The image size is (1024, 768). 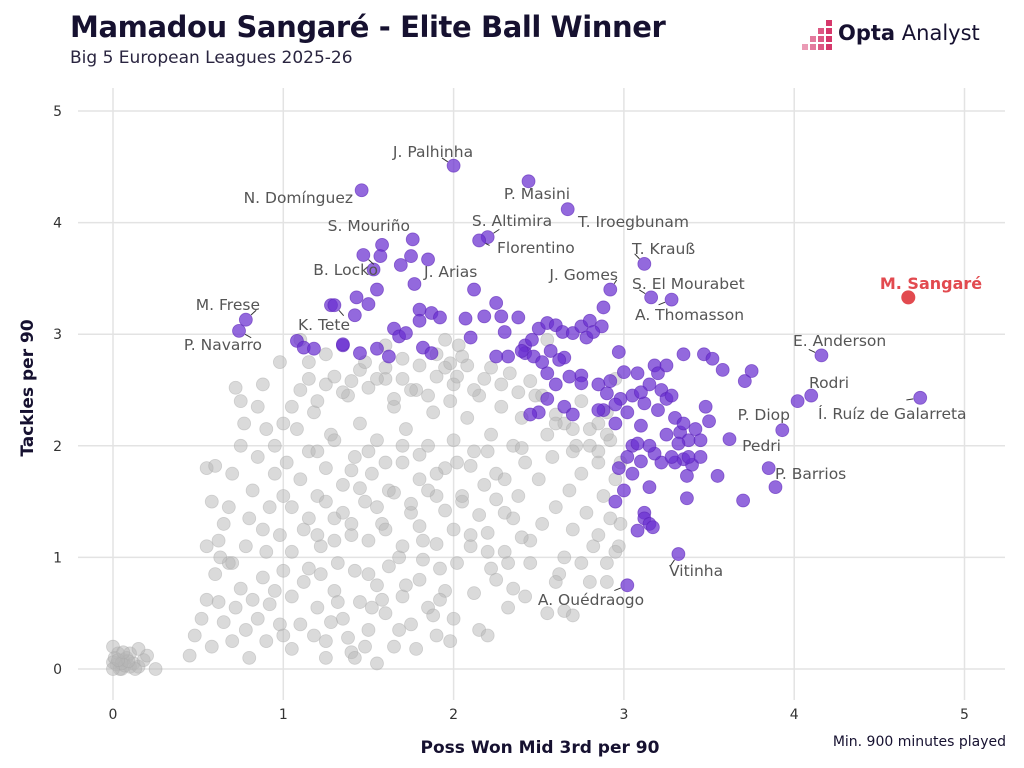 I want to click on highlight-player-point, so click(x=908, y=297).